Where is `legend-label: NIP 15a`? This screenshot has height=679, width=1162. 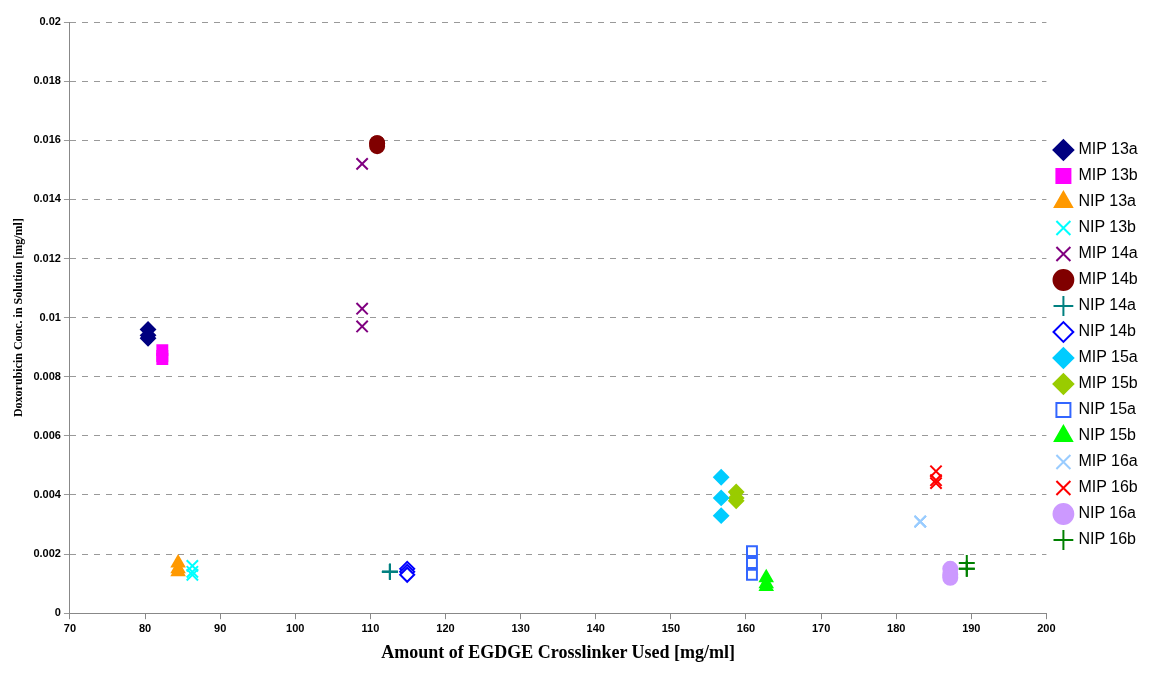
legend-label: NIP 15a is located at coordinates (1107, 409).